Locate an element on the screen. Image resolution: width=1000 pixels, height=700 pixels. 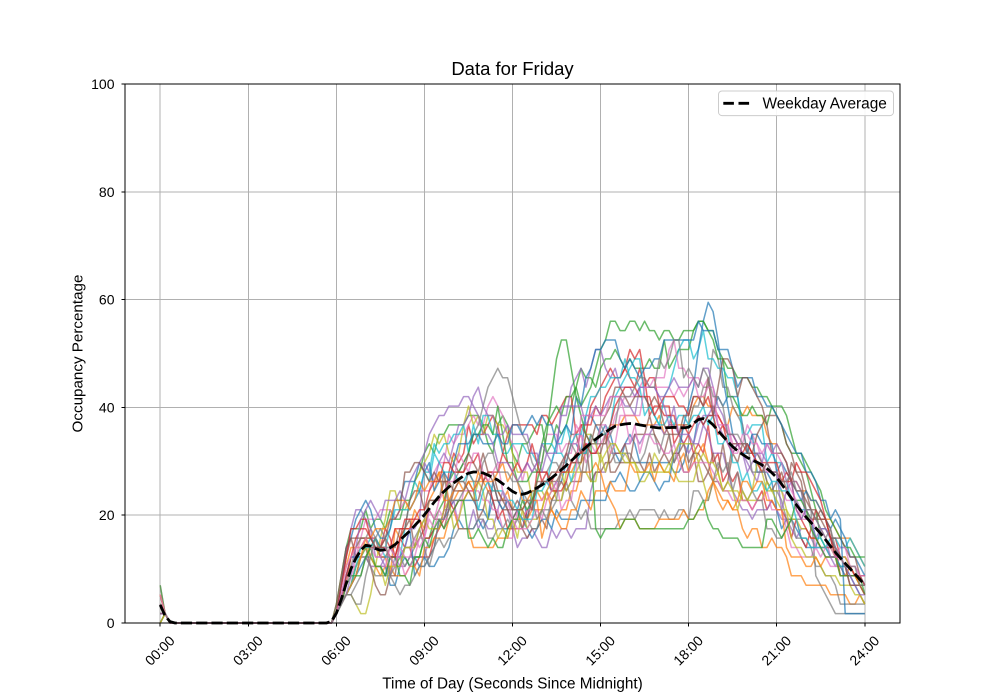
svg-text: Occupancy Percentage is located at coordinates (78, 354).